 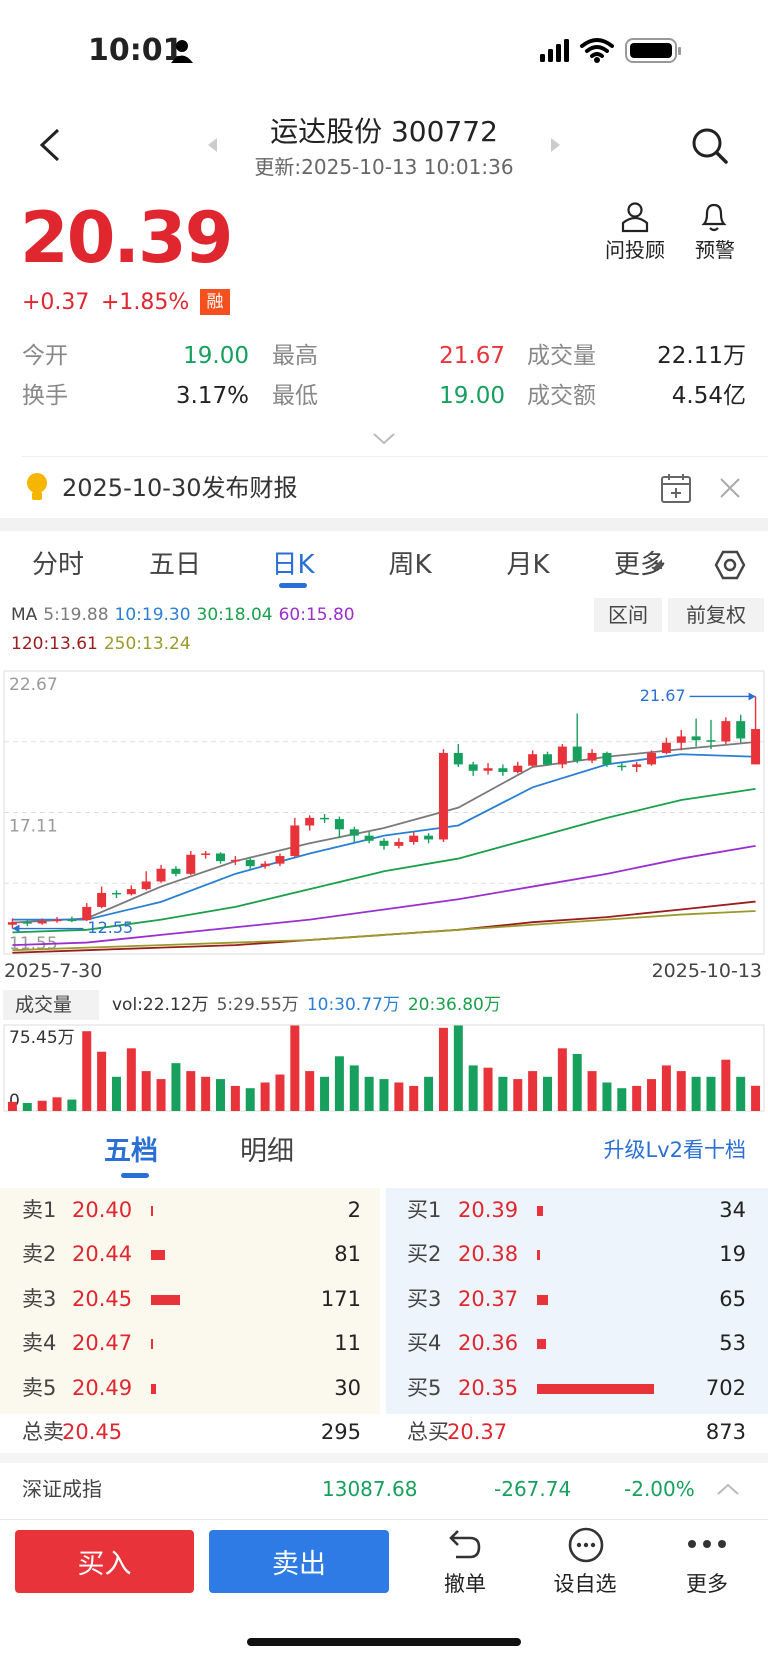 What do you see at coordinates (33, 685) in the screenshot?
I see `y-tick-label: 22.67` at bounding box center [33, 685].